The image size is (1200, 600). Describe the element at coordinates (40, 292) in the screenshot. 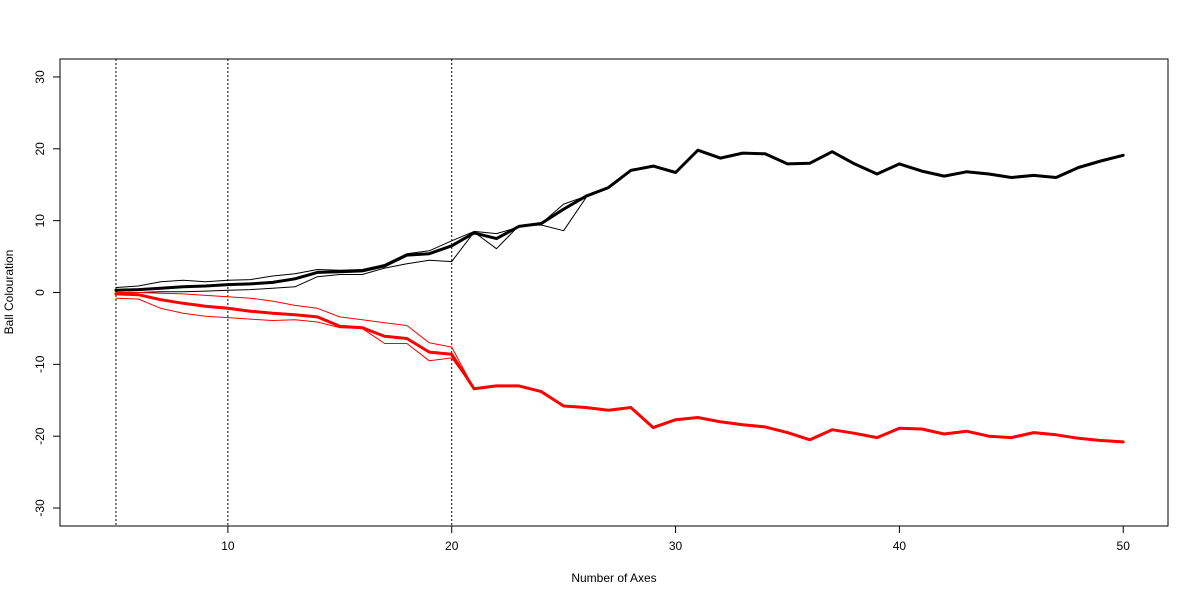

I see `y-tick-label: 0` at that location.